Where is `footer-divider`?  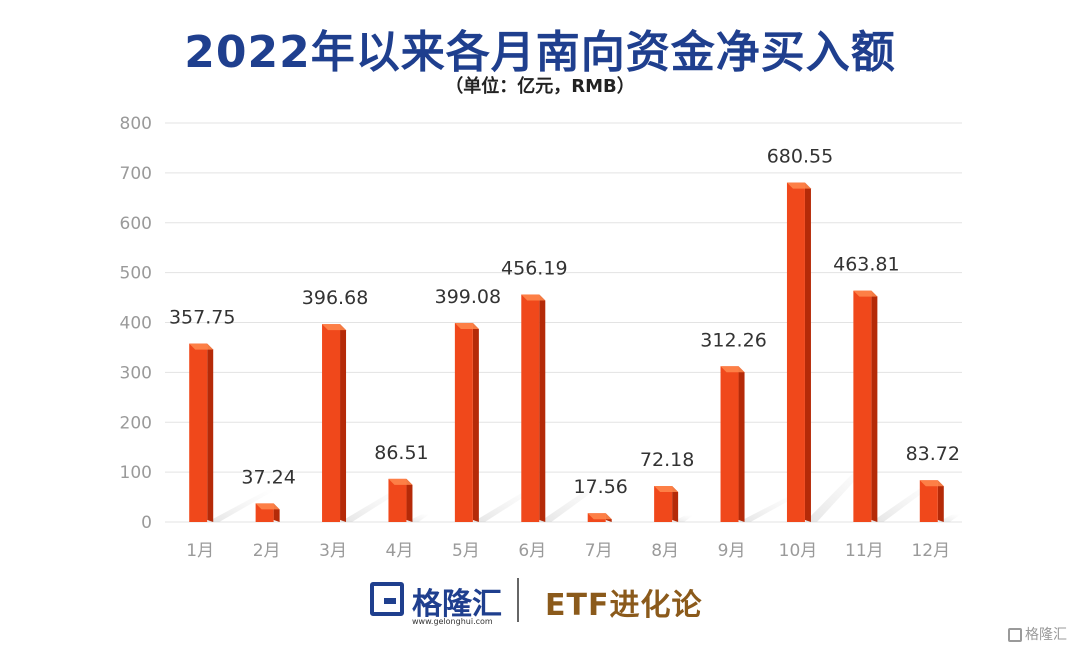 footer-divider is located at coordinates (518, 600).